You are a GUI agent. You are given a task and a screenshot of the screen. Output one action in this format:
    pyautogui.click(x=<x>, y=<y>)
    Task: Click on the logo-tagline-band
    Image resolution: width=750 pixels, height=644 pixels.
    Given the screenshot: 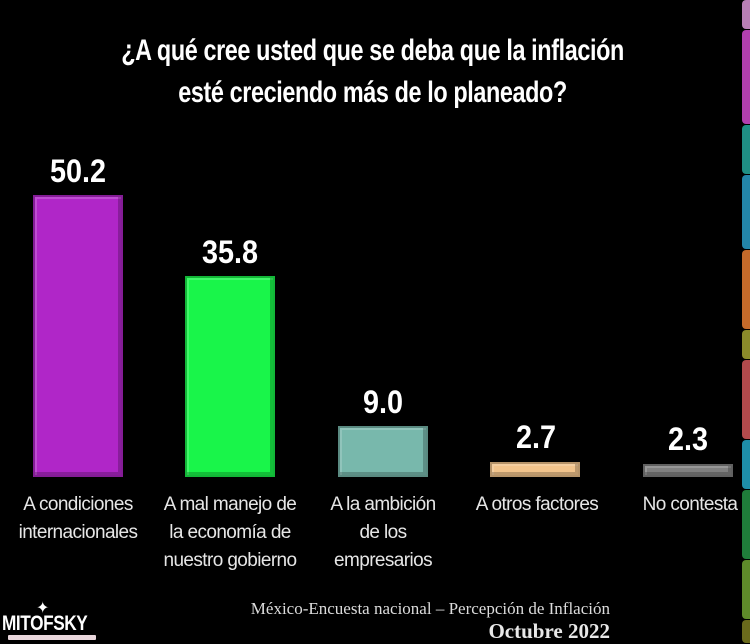 What is the action you would take?
    pyautogui.click(x=52, y=637)
    